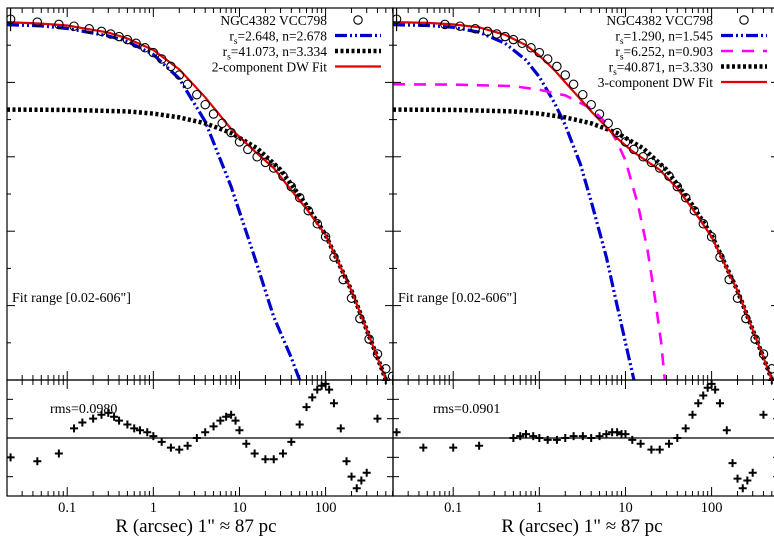  What do you see at coordinates (269, 67) in the screenshot?
I see `legend-label-3: 2-component DW Fit` at bounding box center [269, 67].